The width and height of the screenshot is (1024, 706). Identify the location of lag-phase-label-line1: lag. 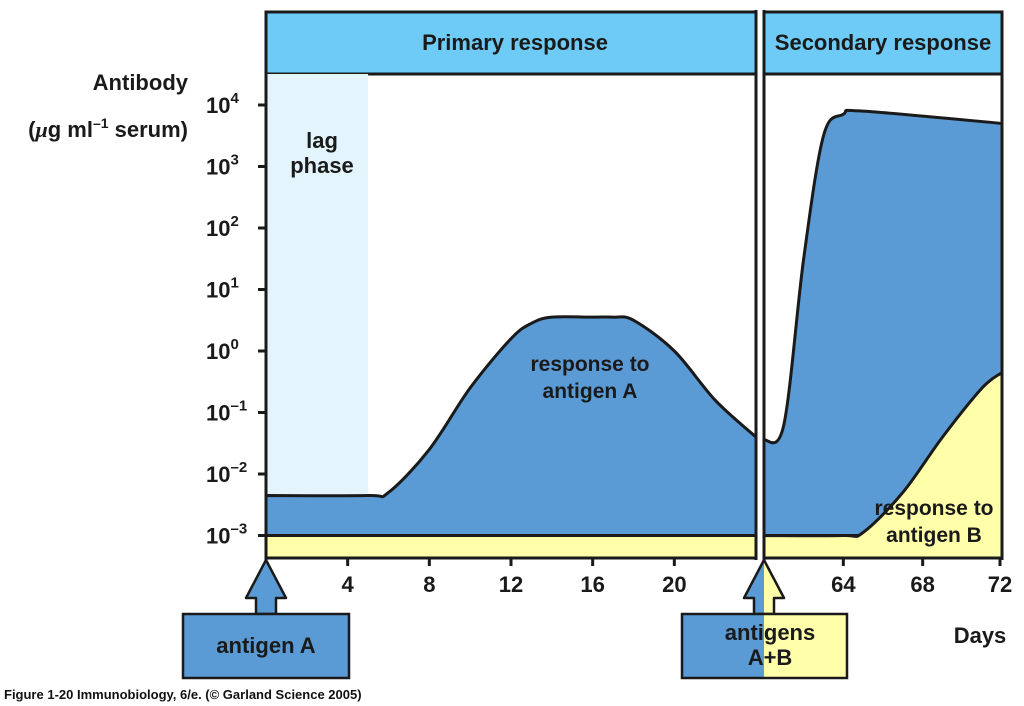
(322, 140).